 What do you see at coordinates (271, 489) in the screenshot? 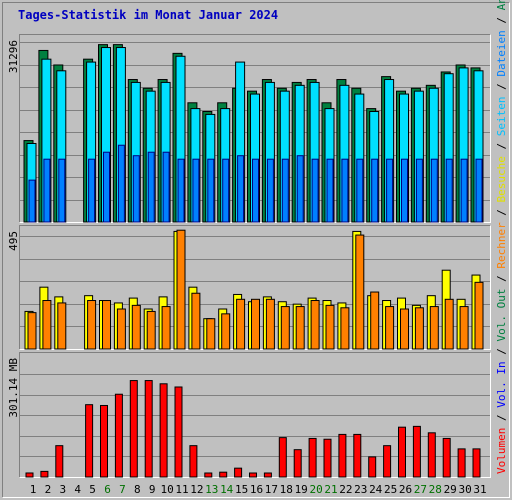
I see `x-tick-label-17: 17` at bounding box center [271, 489].